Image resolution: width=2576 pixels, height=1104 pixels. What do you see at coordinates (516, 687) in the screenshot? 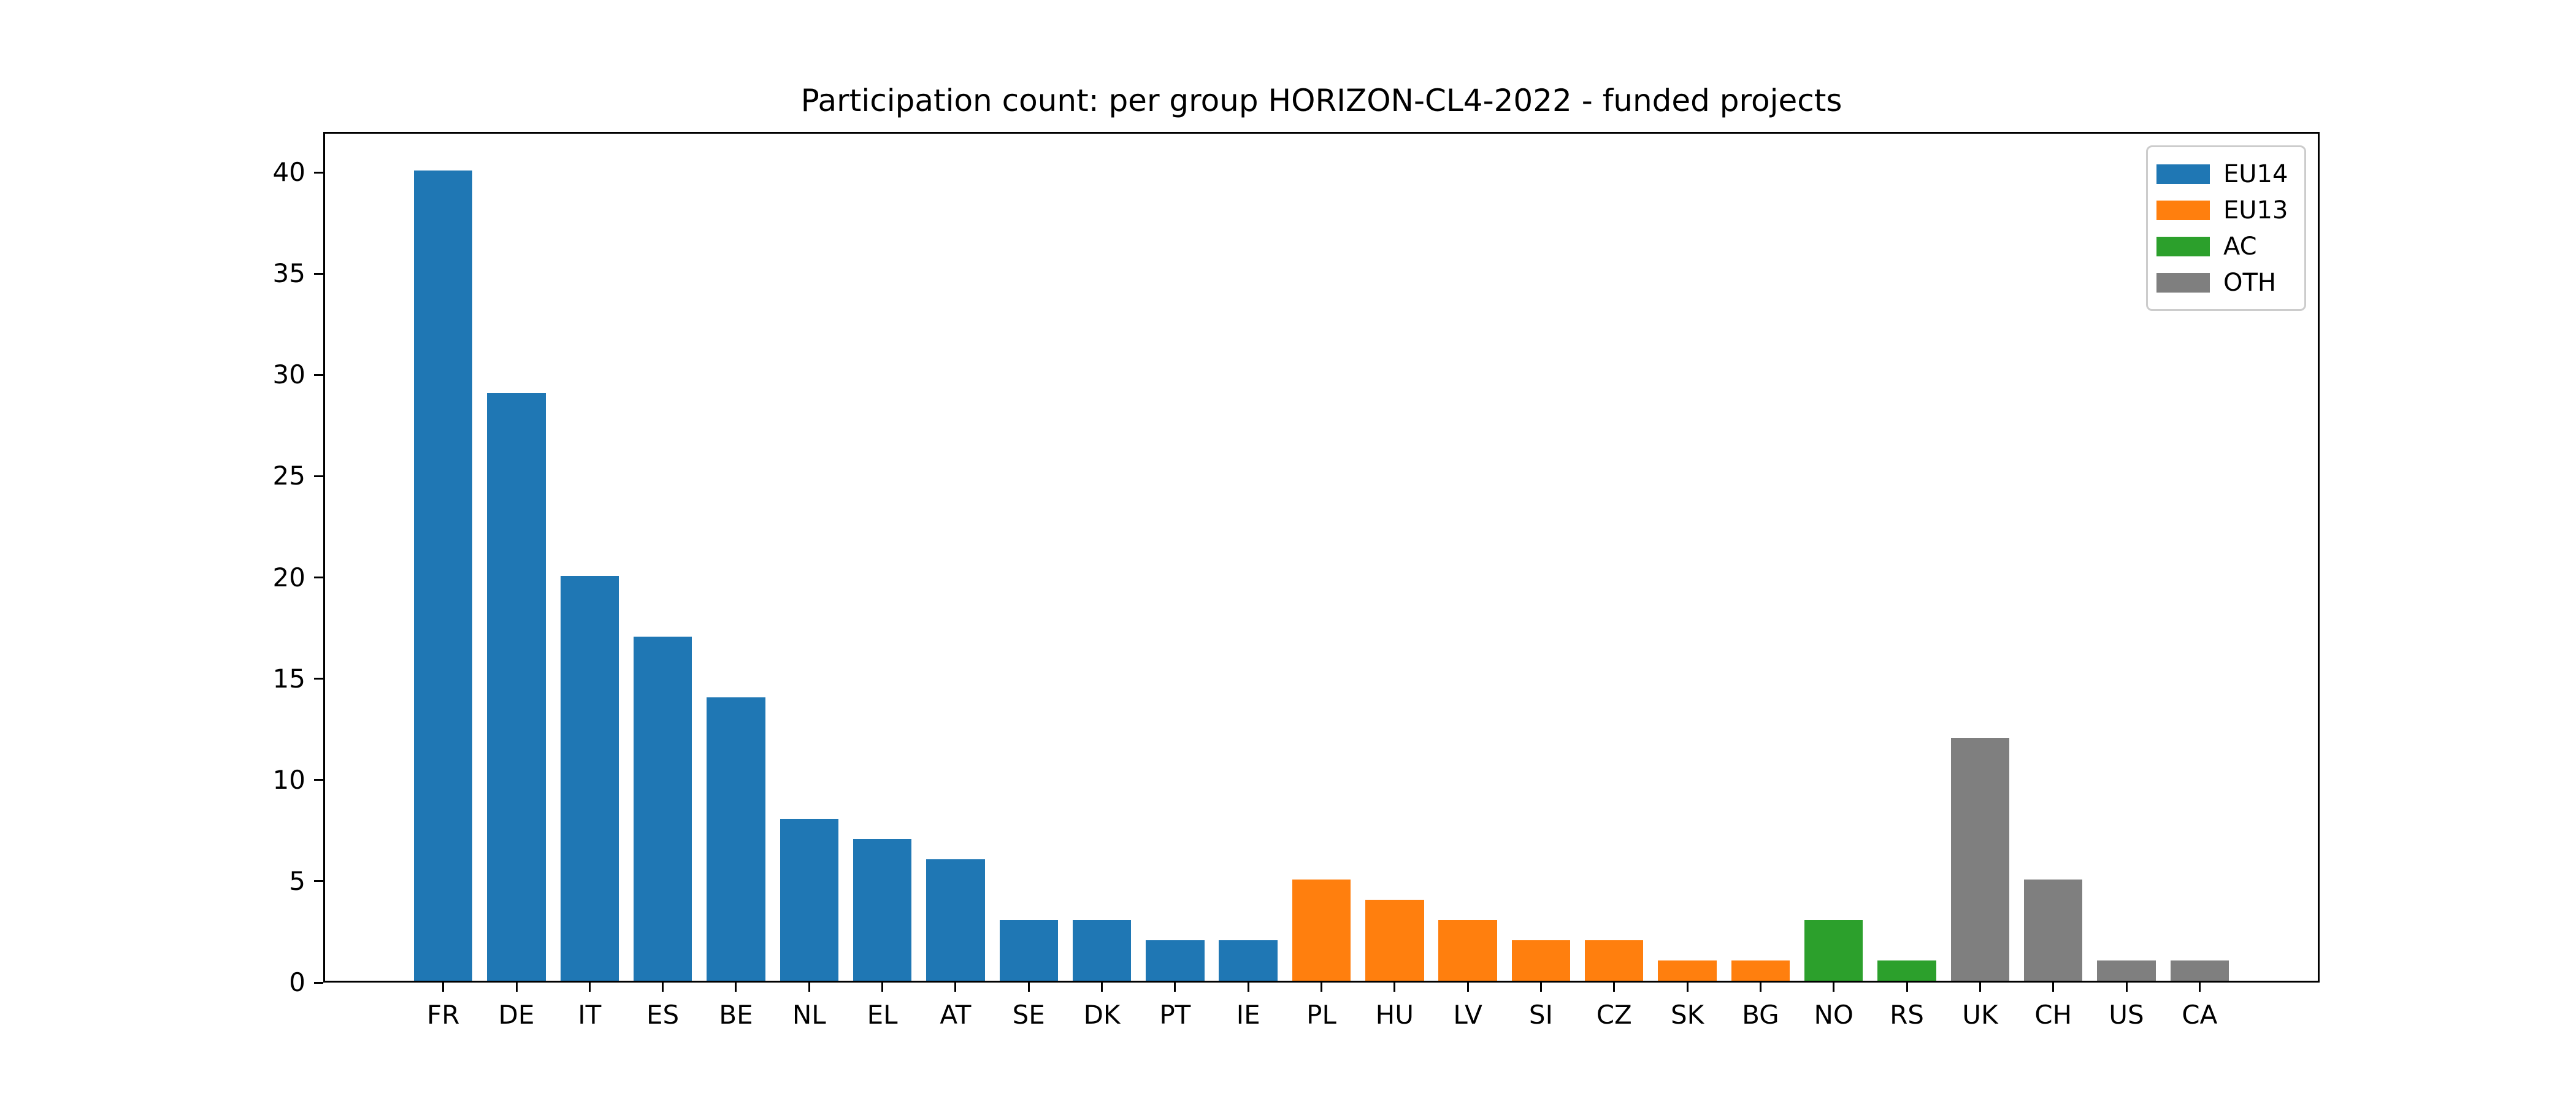
I see `bar-DE` at bounding box center [516, 687].